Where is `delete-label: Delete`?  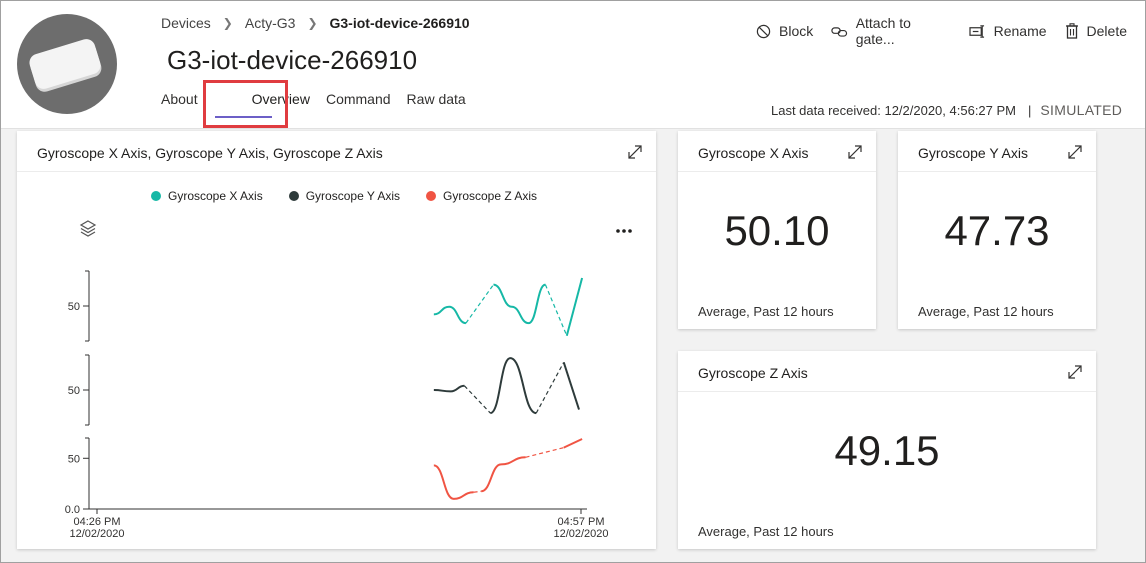 delete-label: Delete is located at coordinates (1106, 31).